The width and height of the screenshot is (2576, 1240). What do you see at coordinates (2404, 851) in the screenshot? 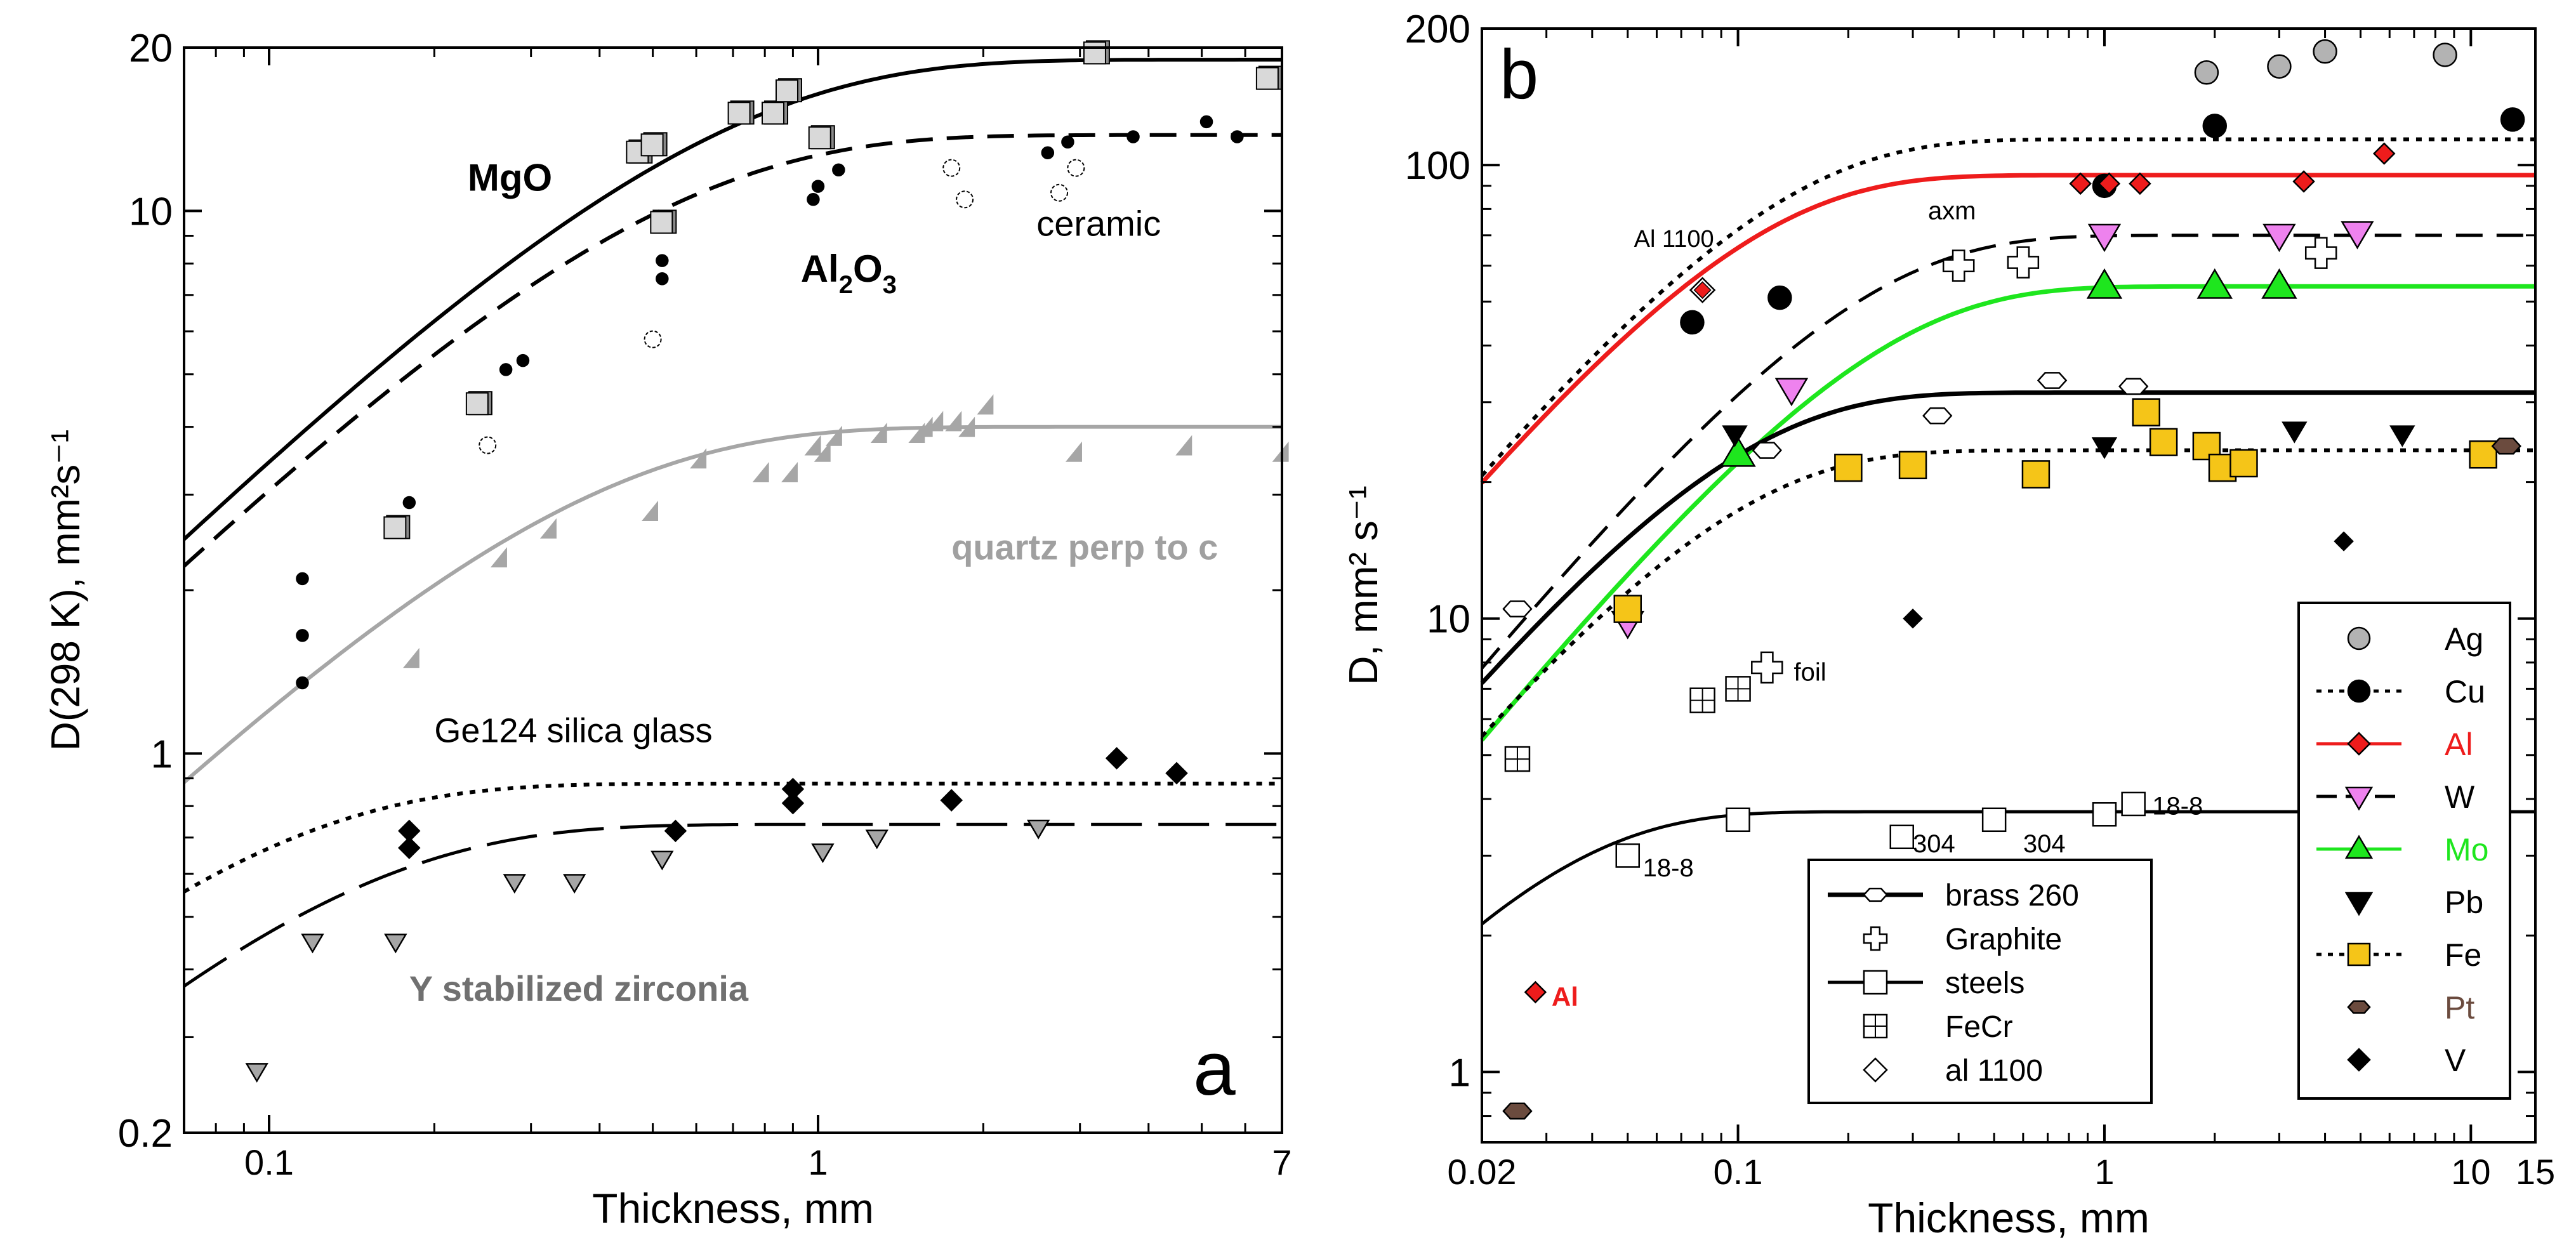
I see `legend-right: Ag Cu Al W Mo Pb Fe Pt V` at bounding box center [2404, 851].